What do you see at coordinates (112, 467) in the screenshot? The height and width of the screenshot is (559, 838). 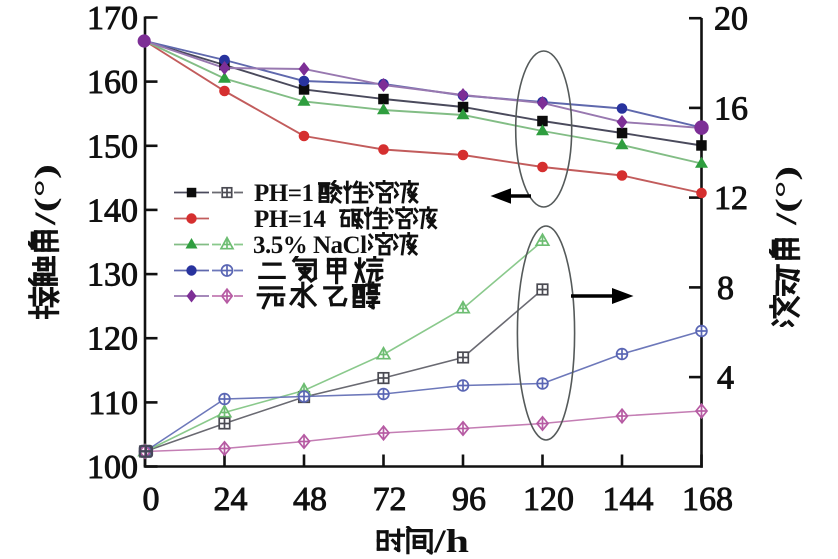 I see `svg-text: 100` at bounding box center [112, 467].